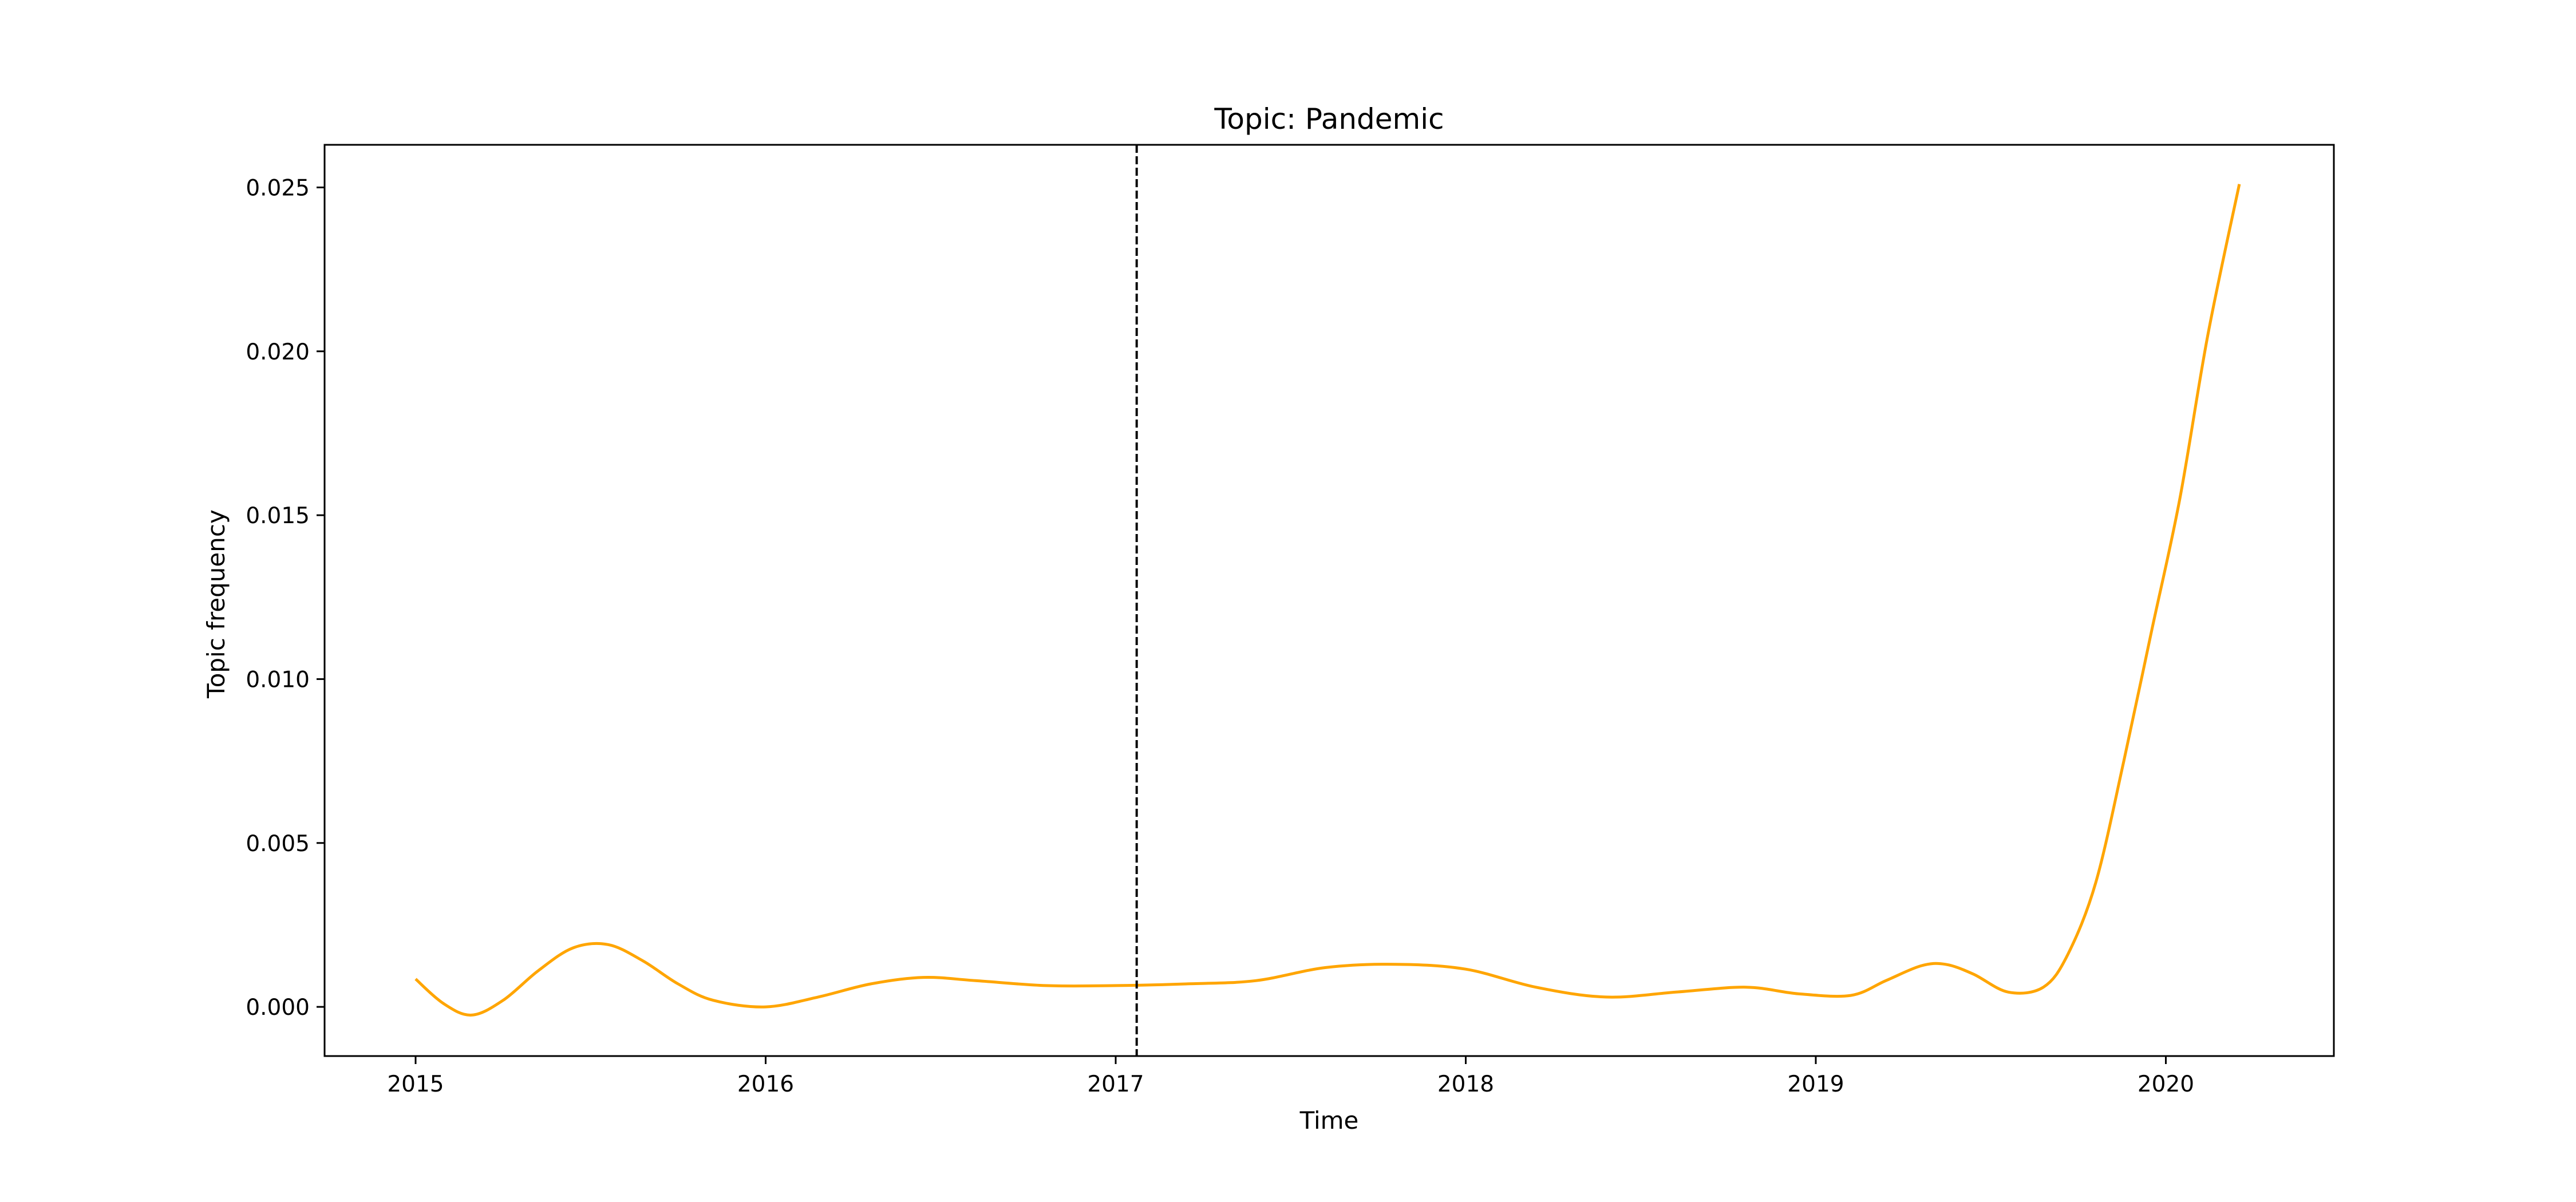  What do you see at coordinates (278, 352) in the screenshot?
I see `y-tick-label: 0.020` at bounding box center [278, 352].